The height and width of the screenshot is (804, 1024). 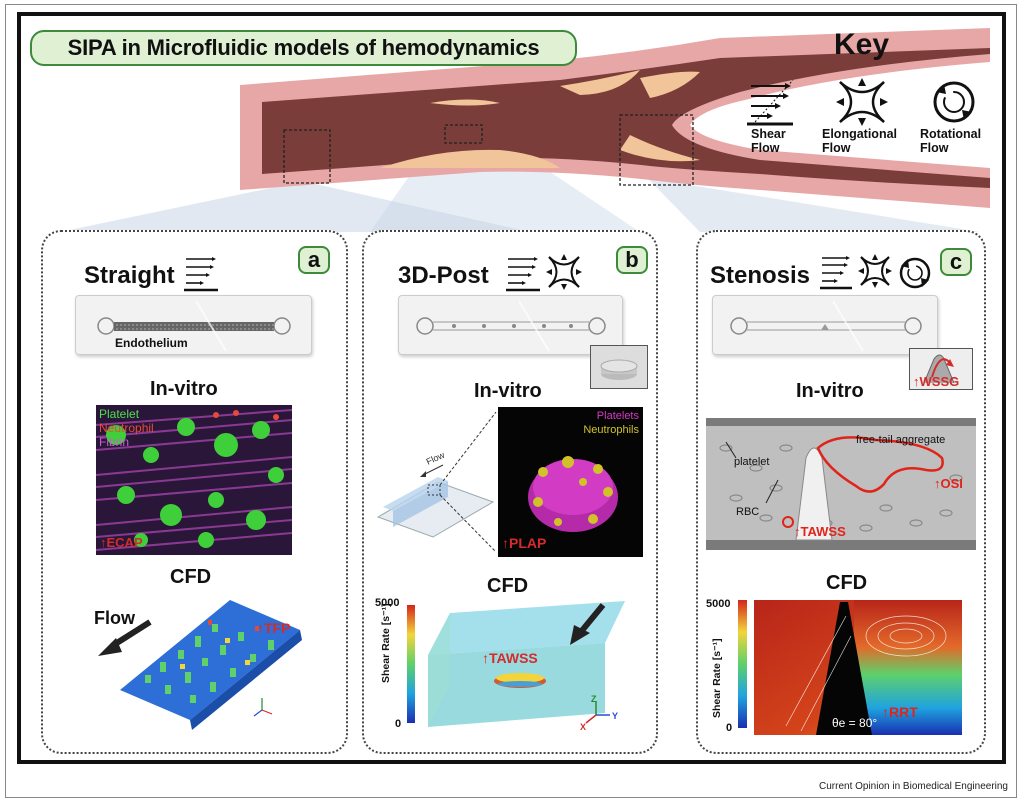 What do you see at coordinates (862, 44) in the screenshot?
I see `key-title: Key` at bounding box center [862, 44].